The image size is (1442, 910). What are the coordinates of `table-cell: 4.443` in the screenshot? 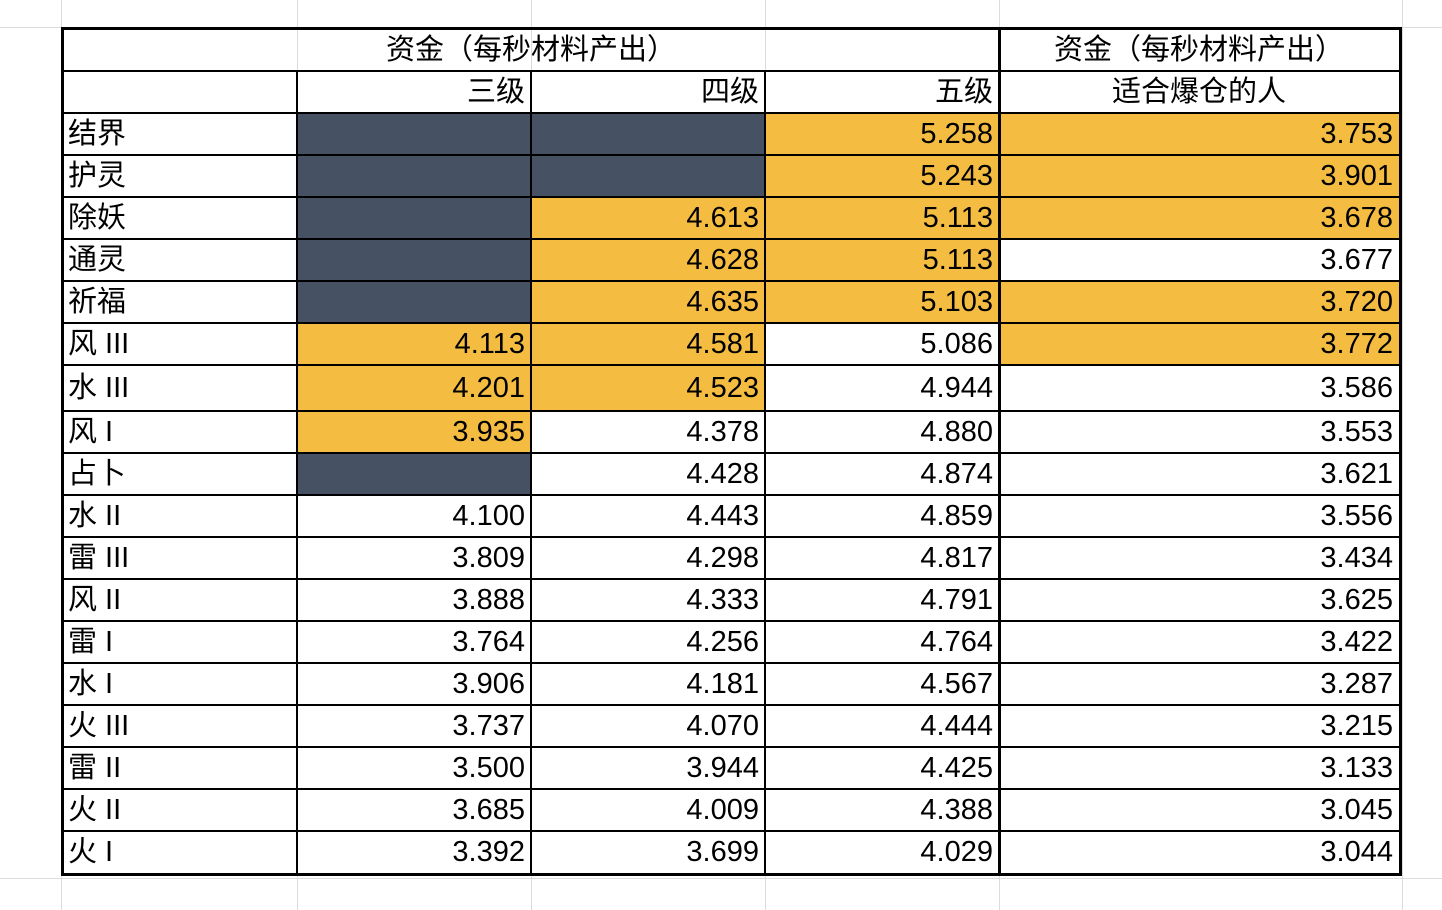 It's located at (722, 515).